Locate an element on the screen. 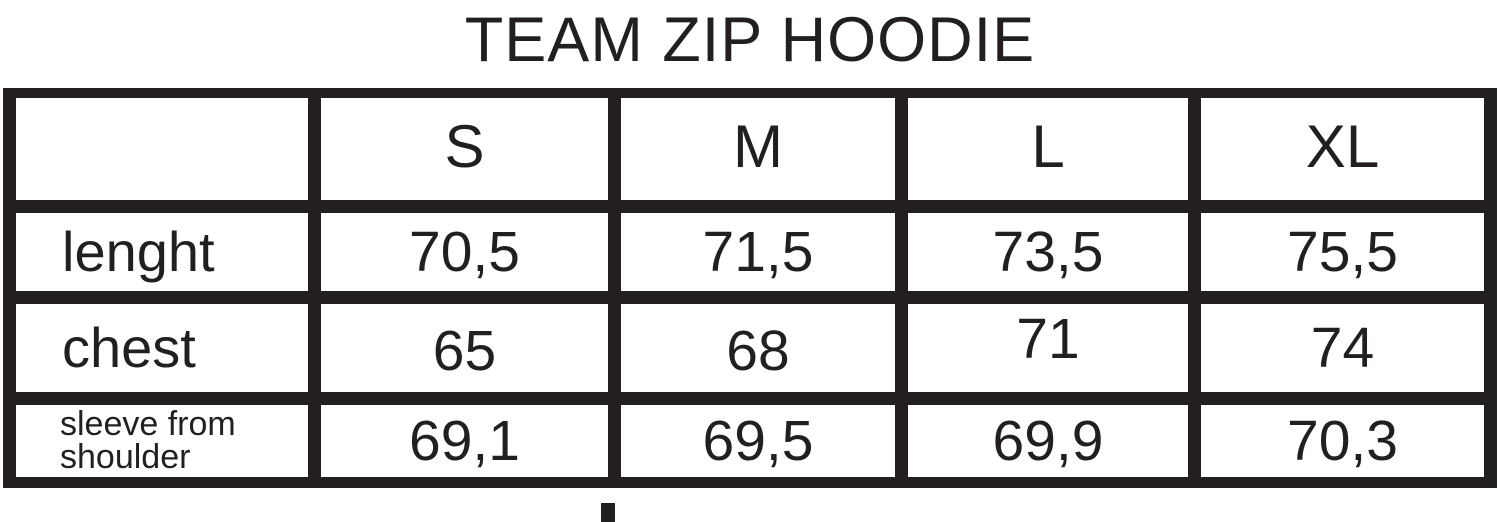 This screenshot has width=1500, height=522. header-cell-size-xl: XL is located at coordinates (1342, 150).